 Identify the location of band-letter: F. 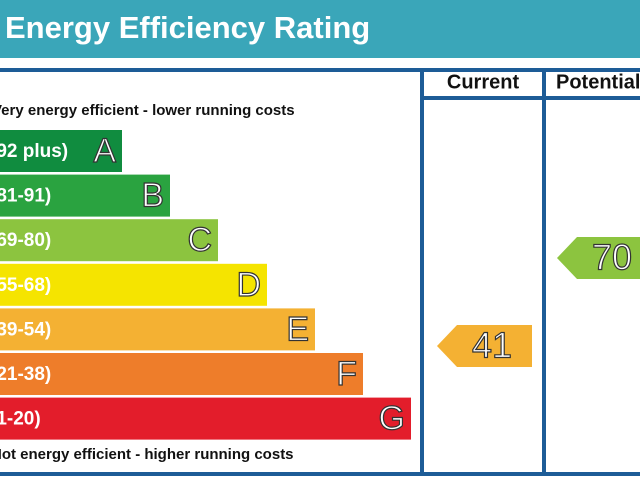
(346, 374).